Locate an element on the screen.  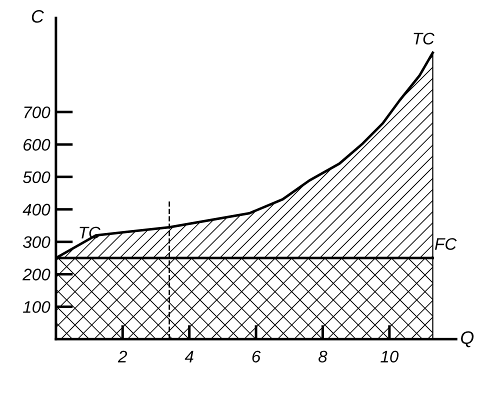
y-tick-label: 300 is located at coordinates (36, 242).